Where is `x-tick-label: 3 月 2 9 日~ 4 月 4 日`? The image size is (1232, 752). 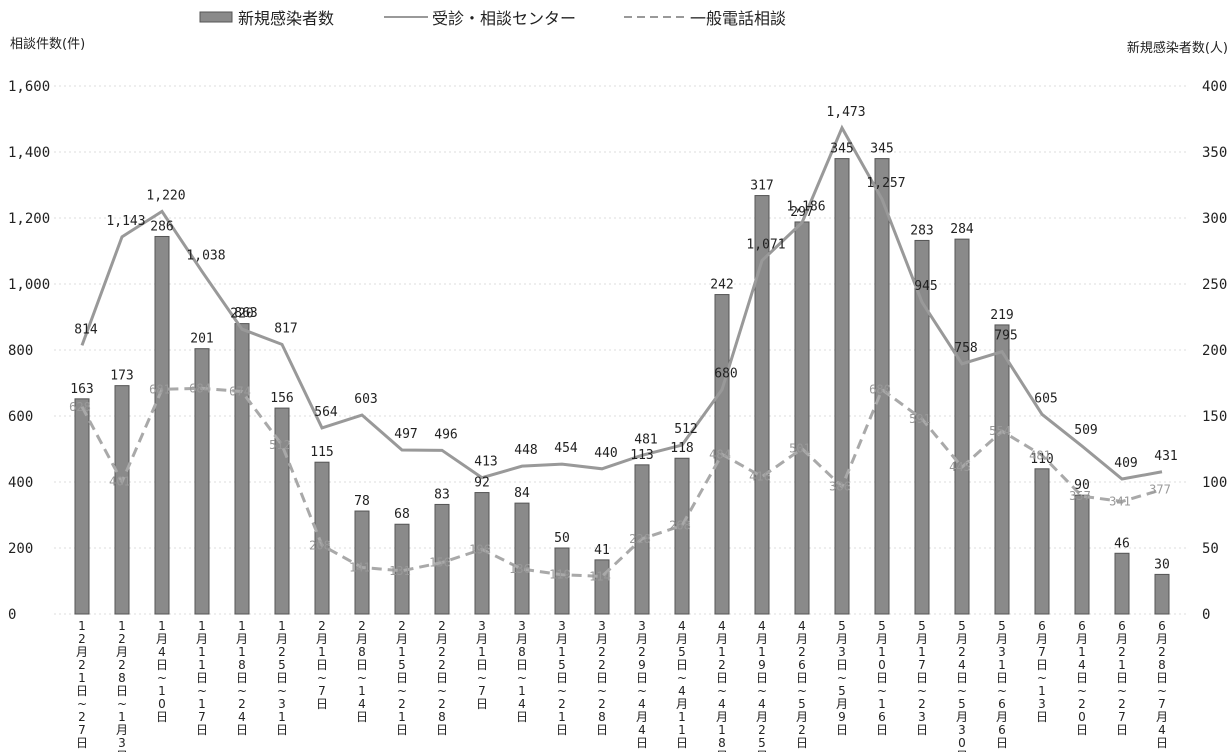 x-tick-label: 3 月 2 9 日~ 4 月 4 日 is located at coordinates (642, 684).